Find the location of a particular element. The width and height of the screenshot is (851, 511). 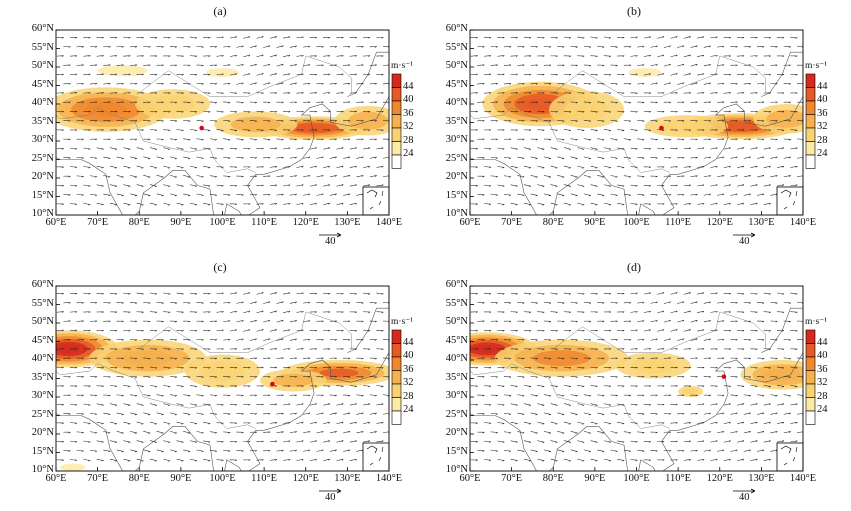

panel-label: (c) is located at coordinates (220, 267).